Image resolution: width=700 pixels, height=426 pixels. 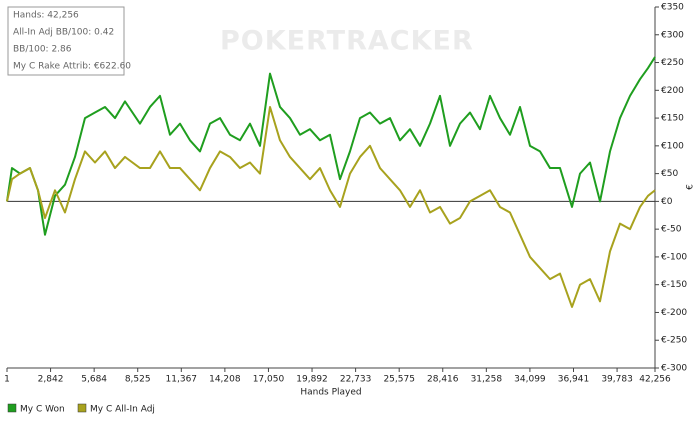 What do you see at coordinates (42, 410) in the screenshot?
I see `legend-label: My C Won` at bounding box center [42, 410].